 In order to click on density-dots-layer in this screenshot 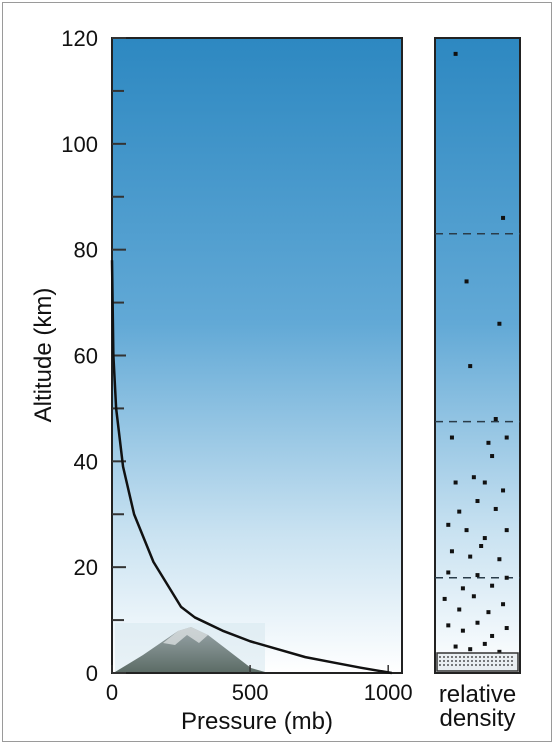, I will do `click(475, 352)`.